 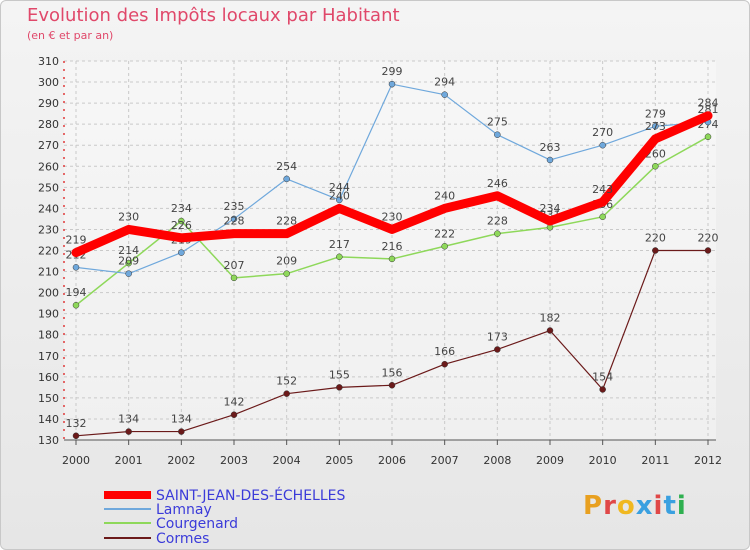 I want to click on y-tick-label: 280, so click(x=48, y=124).